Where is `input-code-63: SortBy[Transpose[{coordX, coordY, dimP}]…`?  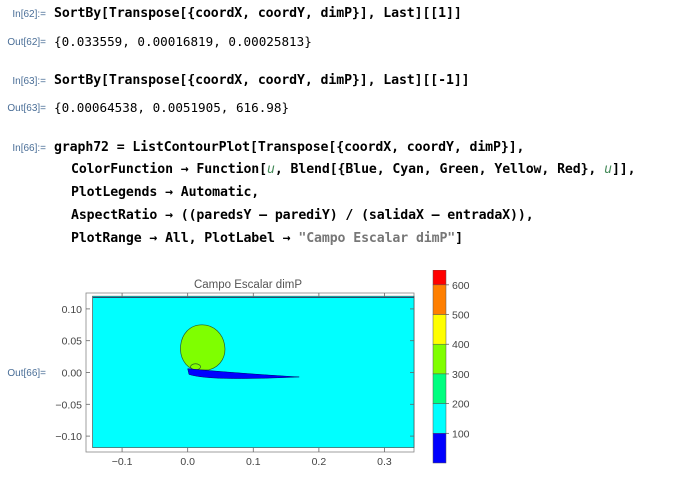
input-code-63: SortBy[Transpose[{coordX, coordY, dimP}]… is located at coordinates (262, 80).